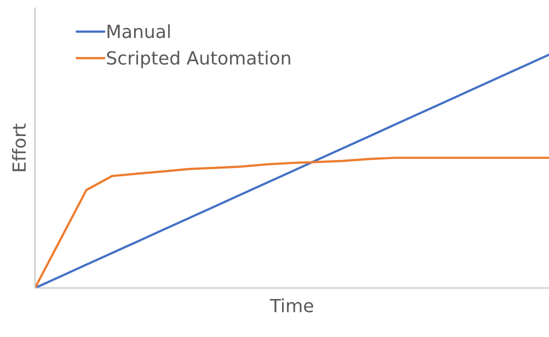 This screenshot has height=337, width=549. I want to click on y-axis-title: Effort, so click(19, 148).